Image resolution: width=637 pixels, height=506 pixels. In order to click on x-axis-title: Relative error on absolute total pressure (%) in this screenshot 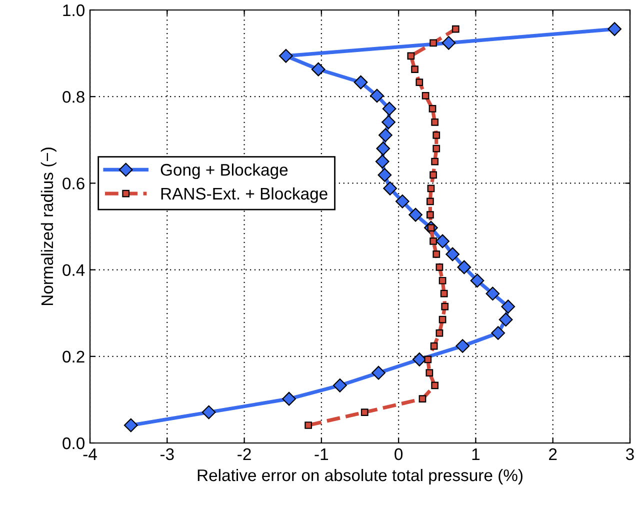, I will do `click(360, 476)`.